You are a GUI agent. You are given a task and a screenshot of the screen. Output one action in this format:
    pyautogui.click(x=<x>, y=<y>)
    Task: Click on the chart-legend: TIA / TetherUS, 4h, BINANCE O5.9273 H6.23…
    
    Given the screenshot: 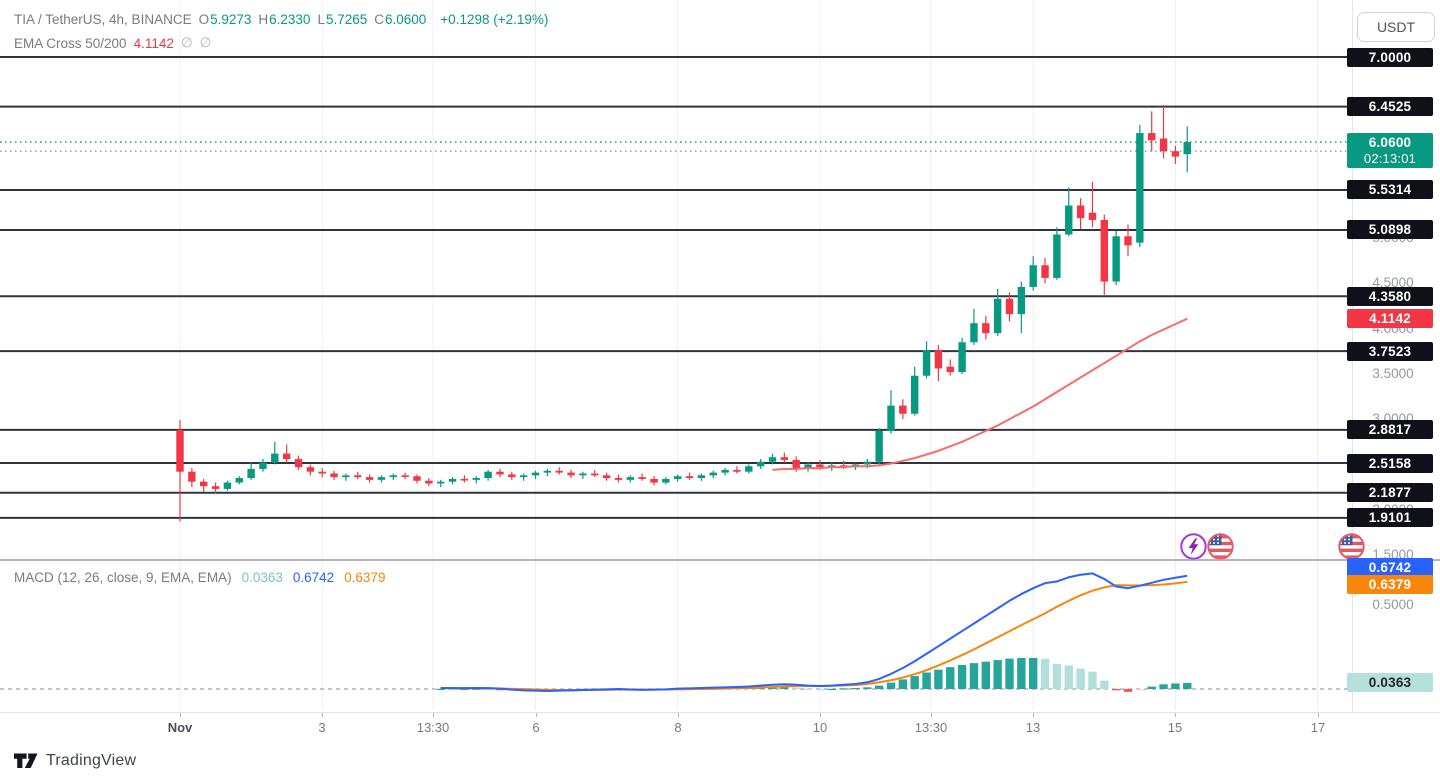 What is the action you would take?
    pyautogui.click(x=281, y=31)
    